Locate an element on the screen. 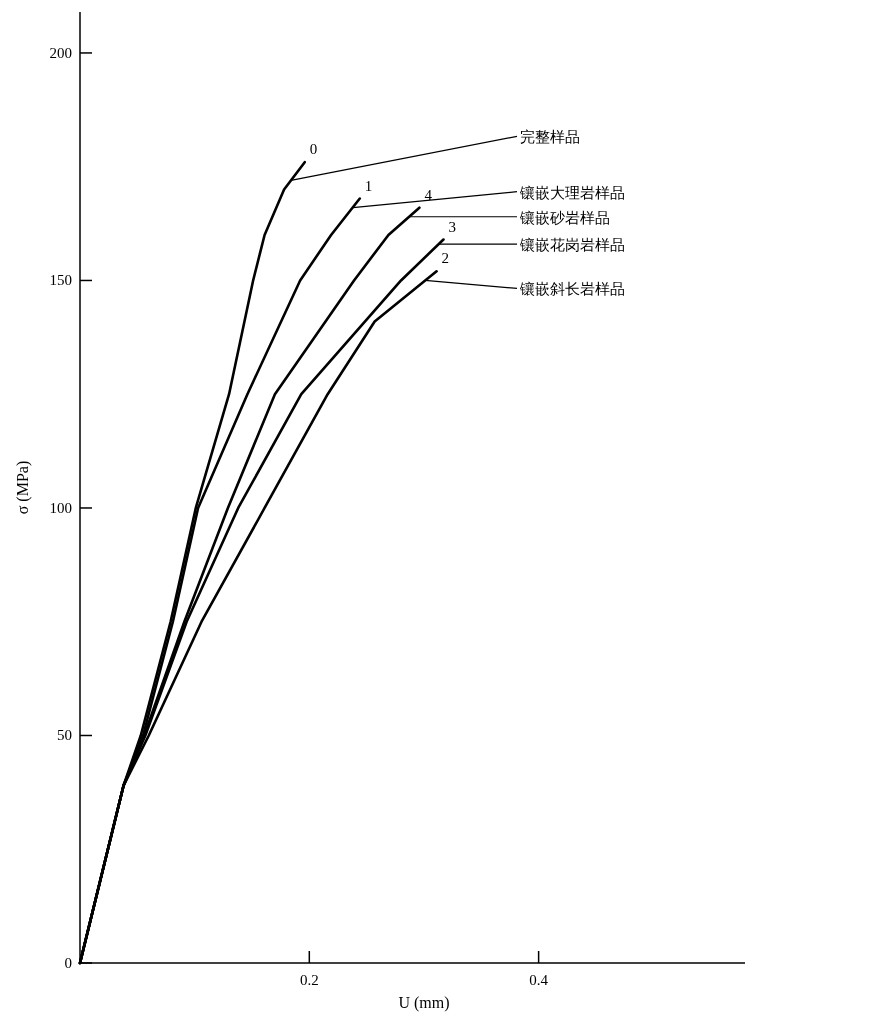 This screenshot has height=1024, width=880. x-axis-title: U (mm) is located at coordinates (424, 1003).